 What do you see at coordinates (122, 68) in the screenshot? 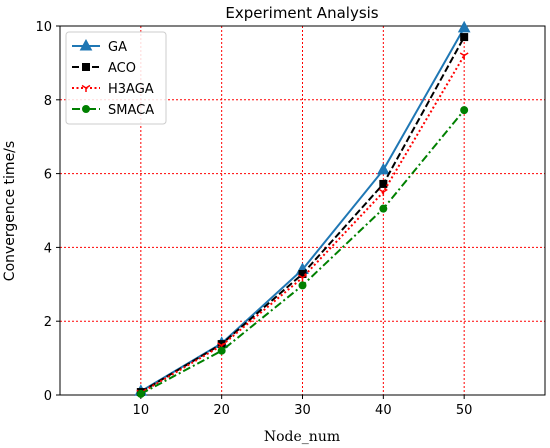
I see `legend-label-aco: ACO` at bounding box center [122, 68].